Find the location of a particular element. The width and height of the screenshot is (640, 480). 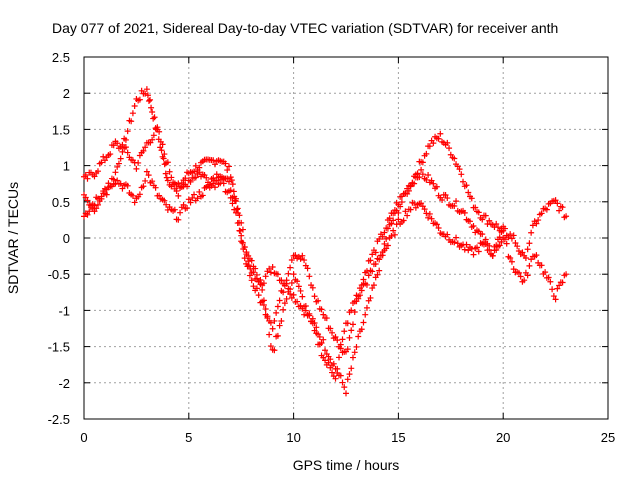

y-tick-label: -1 is located at coordinates (64, 310).